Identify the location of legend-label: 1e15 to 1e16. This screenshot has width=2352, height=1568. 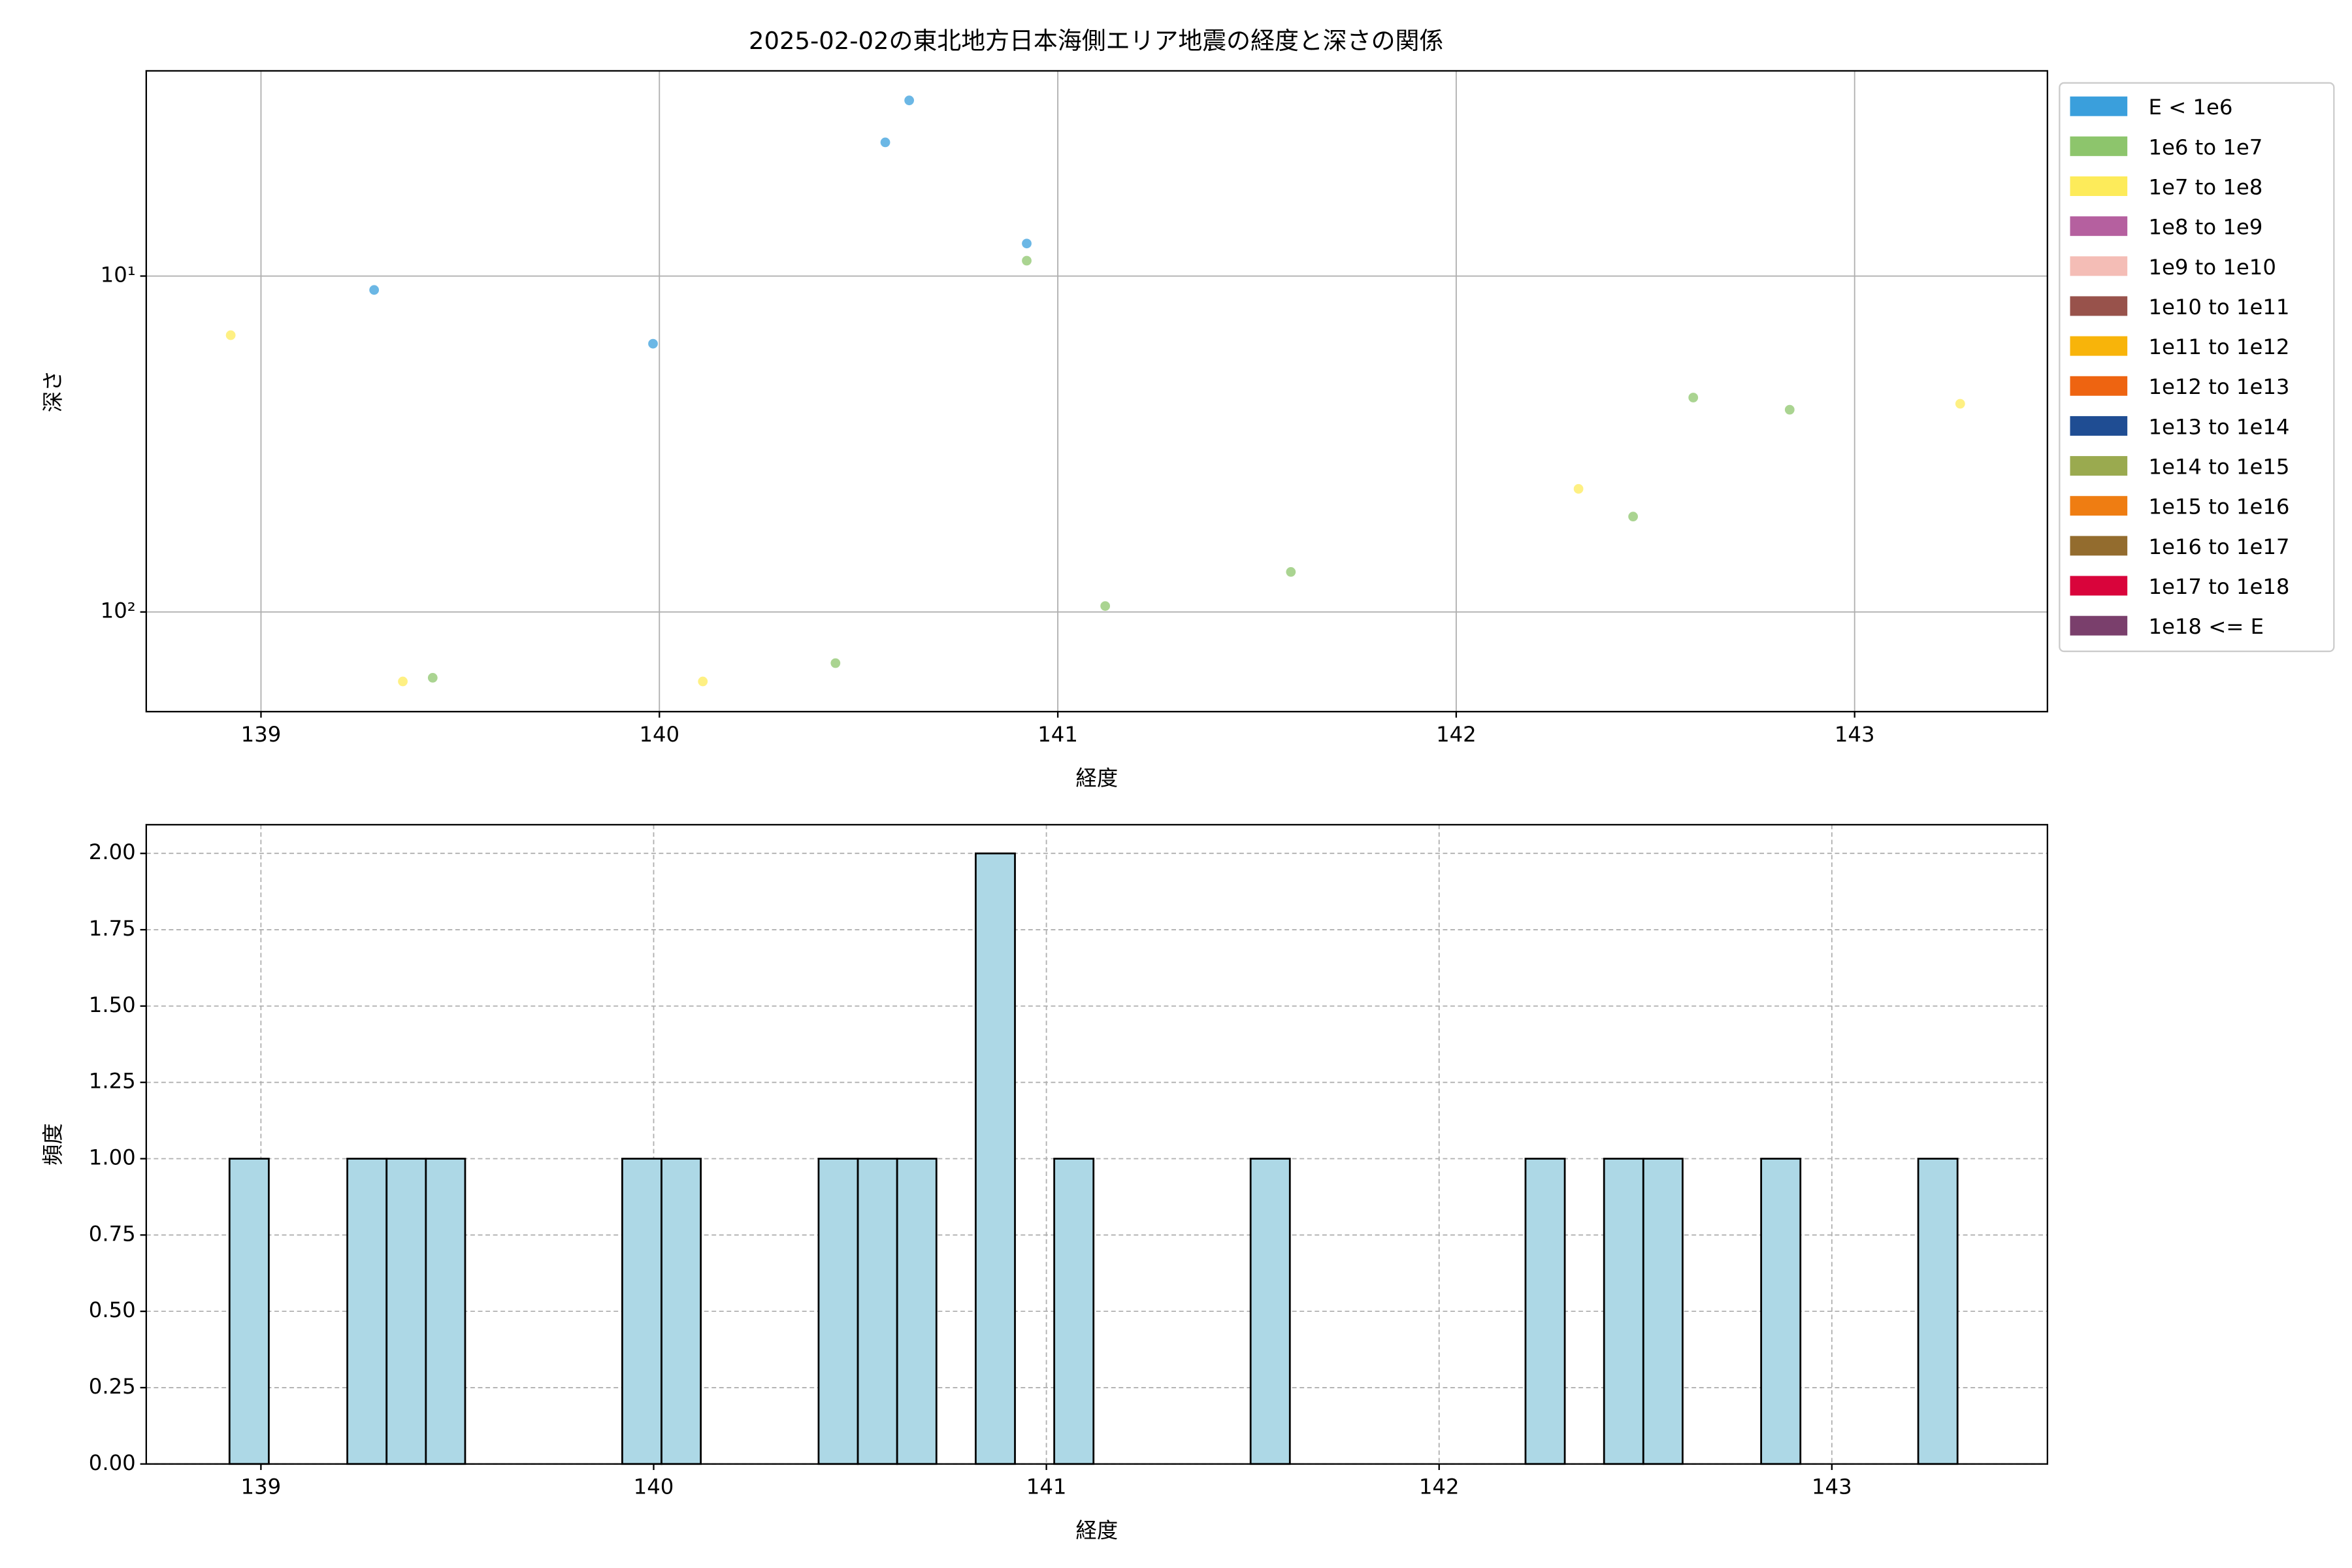
(2218, 507).